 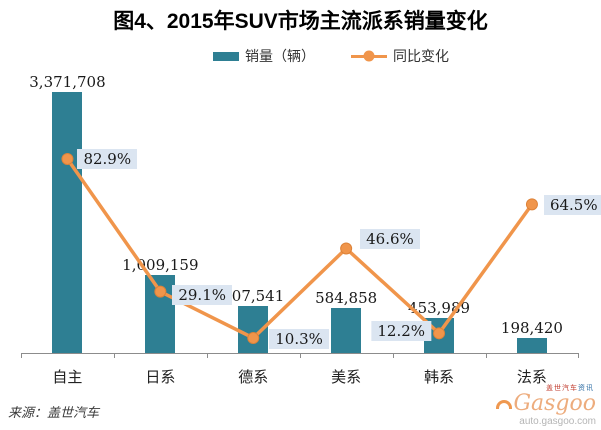 I want to click on sales-value-label: 453,989, so click(x=439, y=308).